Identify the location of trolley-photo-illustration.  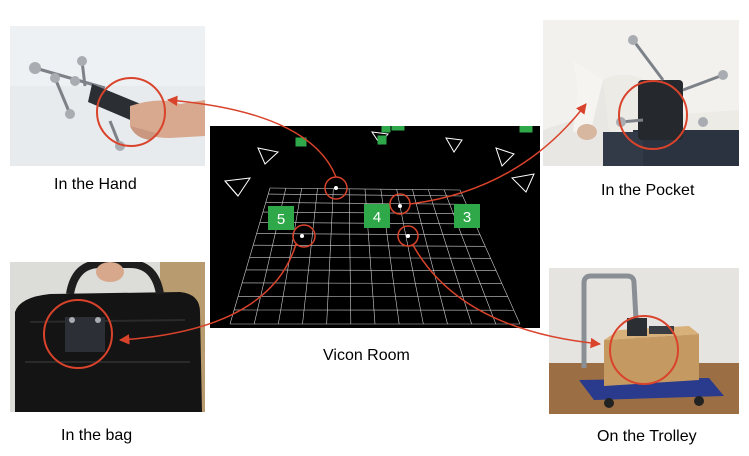
(644, 341).